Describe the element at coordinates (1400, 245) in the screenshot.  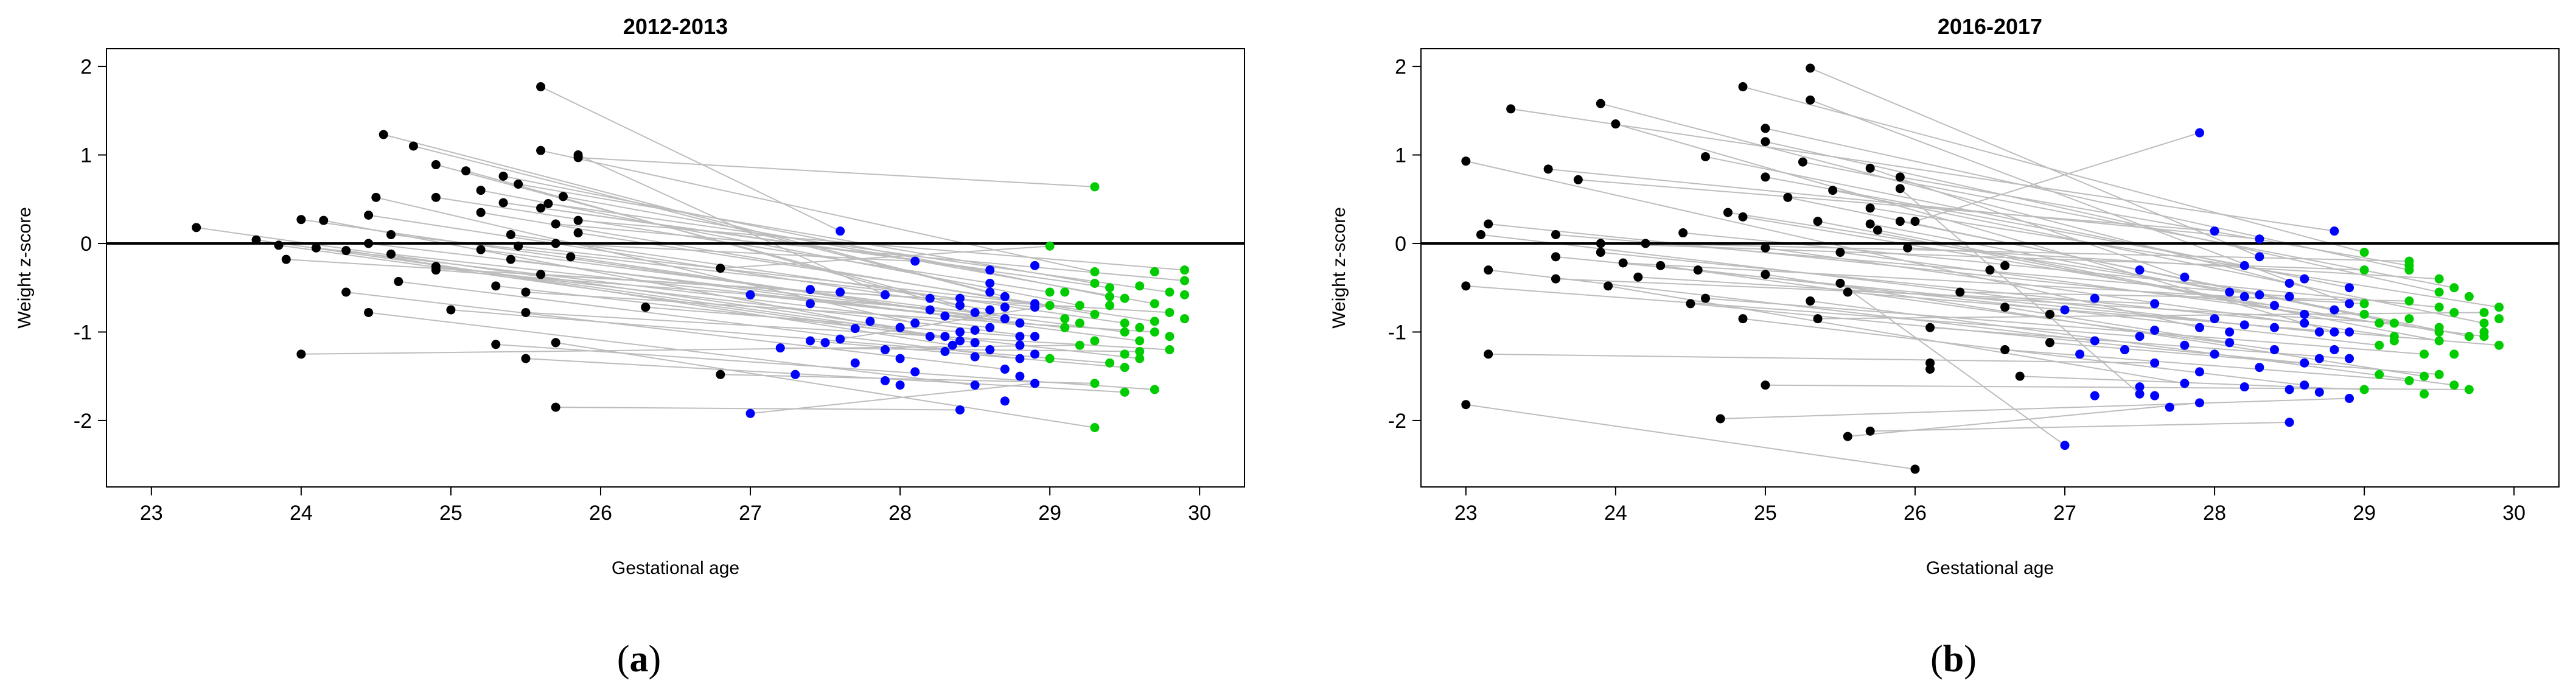
I see `y-tick-label: 0` at that location.